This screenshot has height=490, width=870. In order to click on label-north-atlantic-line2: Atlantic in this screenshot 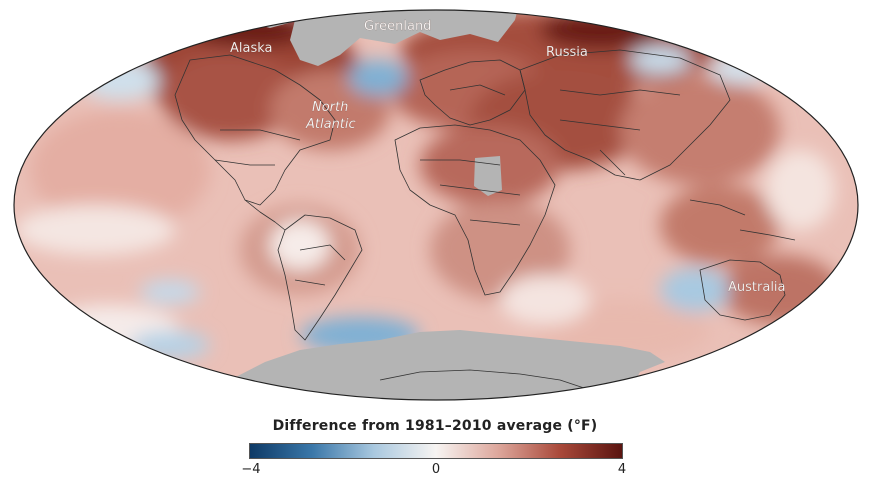, I will do `click(330, 124)`.